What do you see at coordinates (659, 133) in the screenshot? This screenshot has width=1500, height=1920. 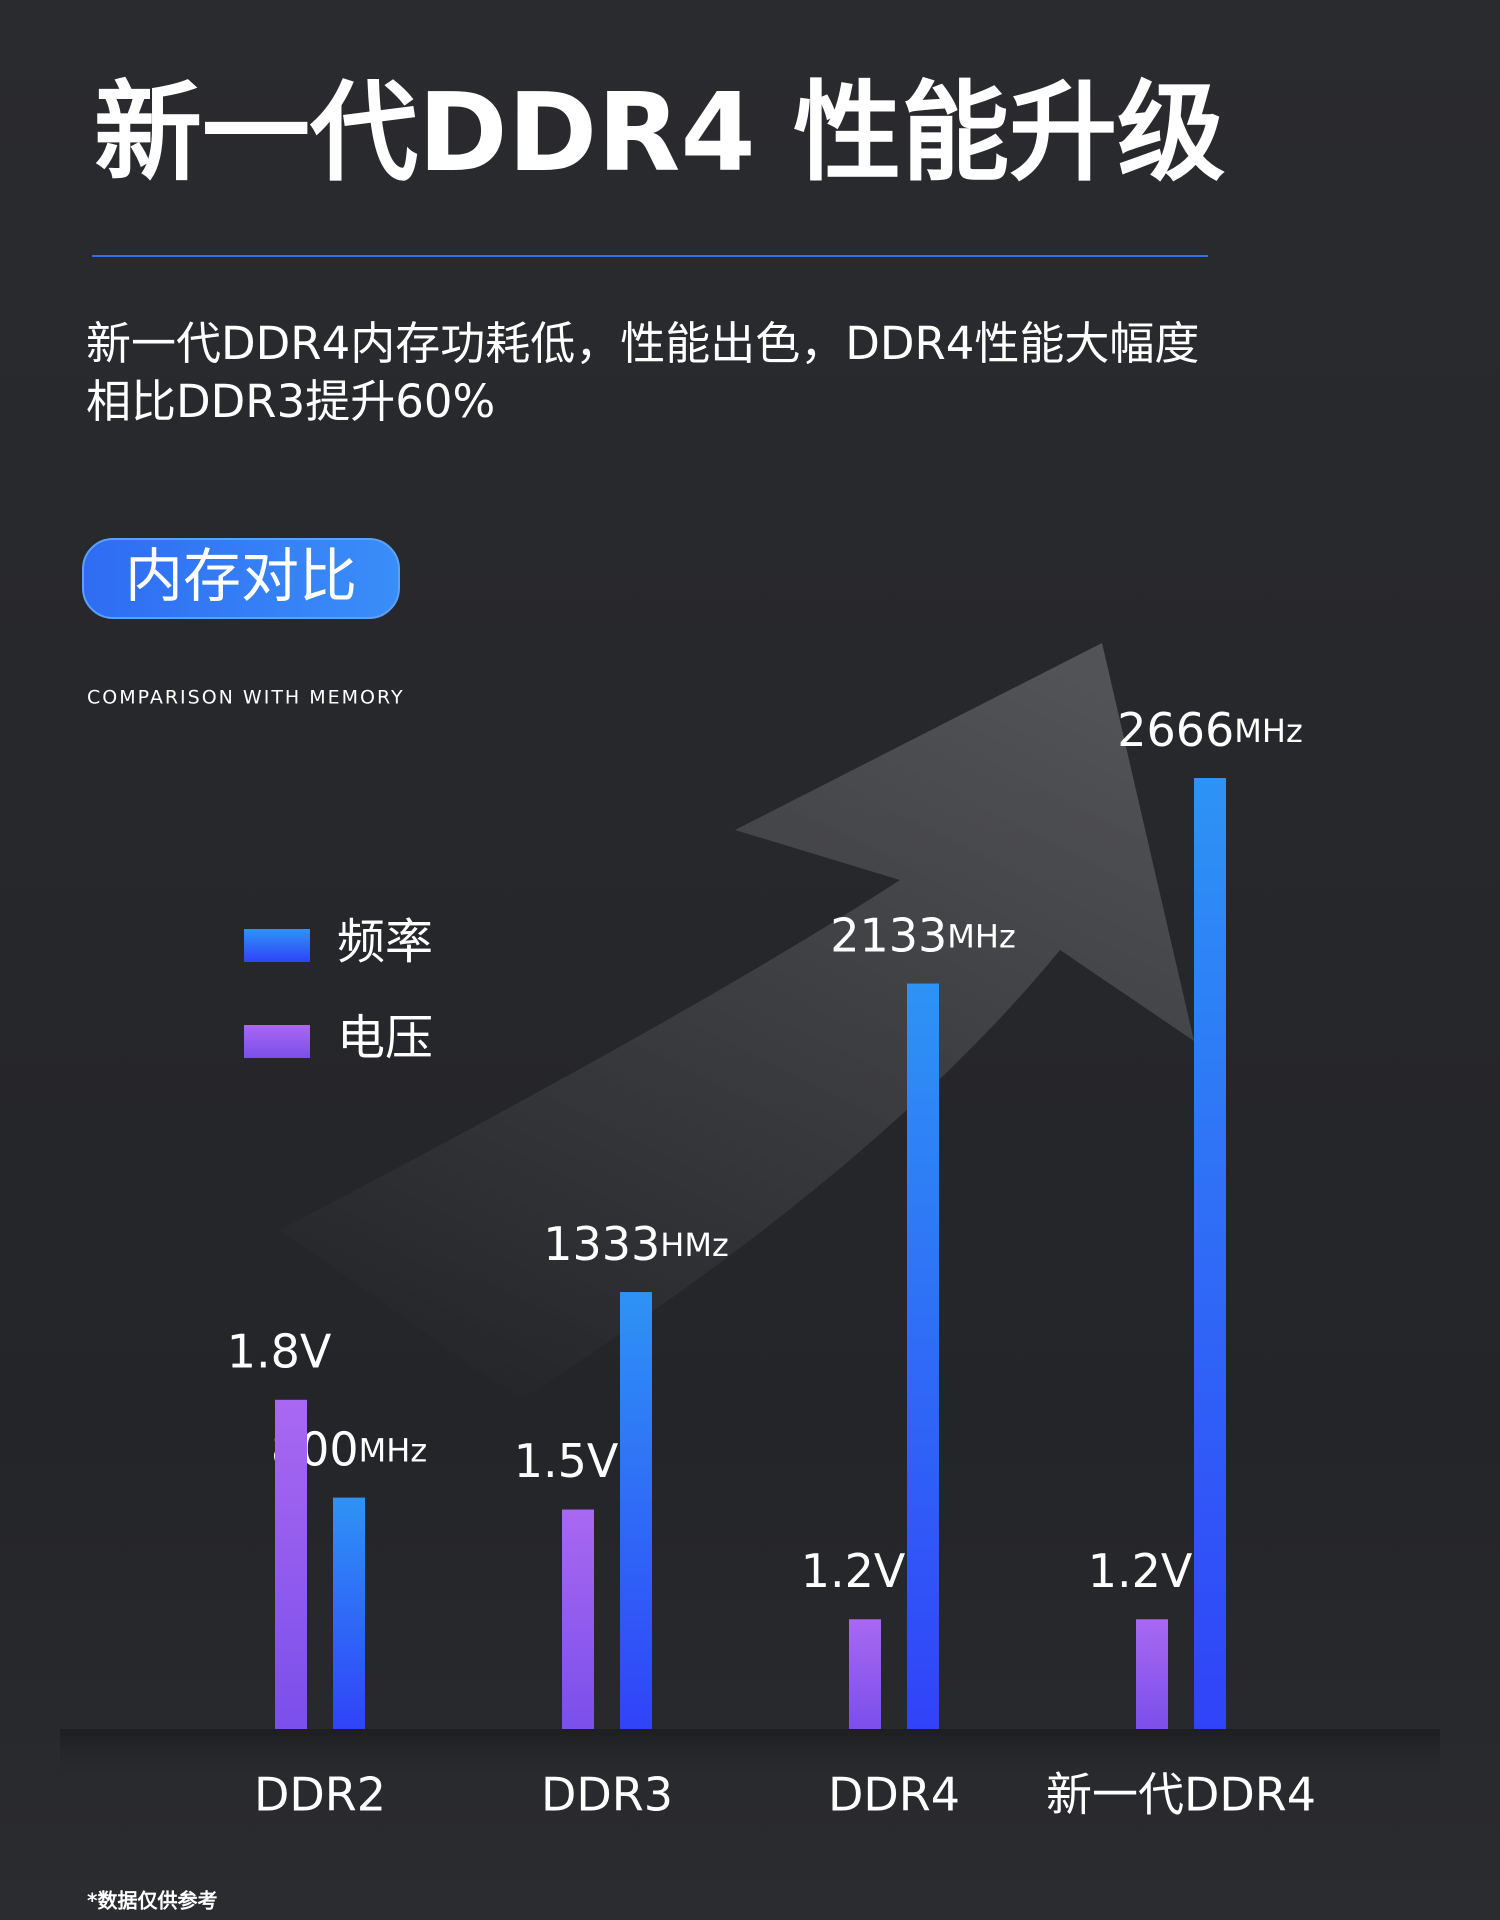 I see `title: 新一代DDR4 性能升级` at bounding box center [659, 133].